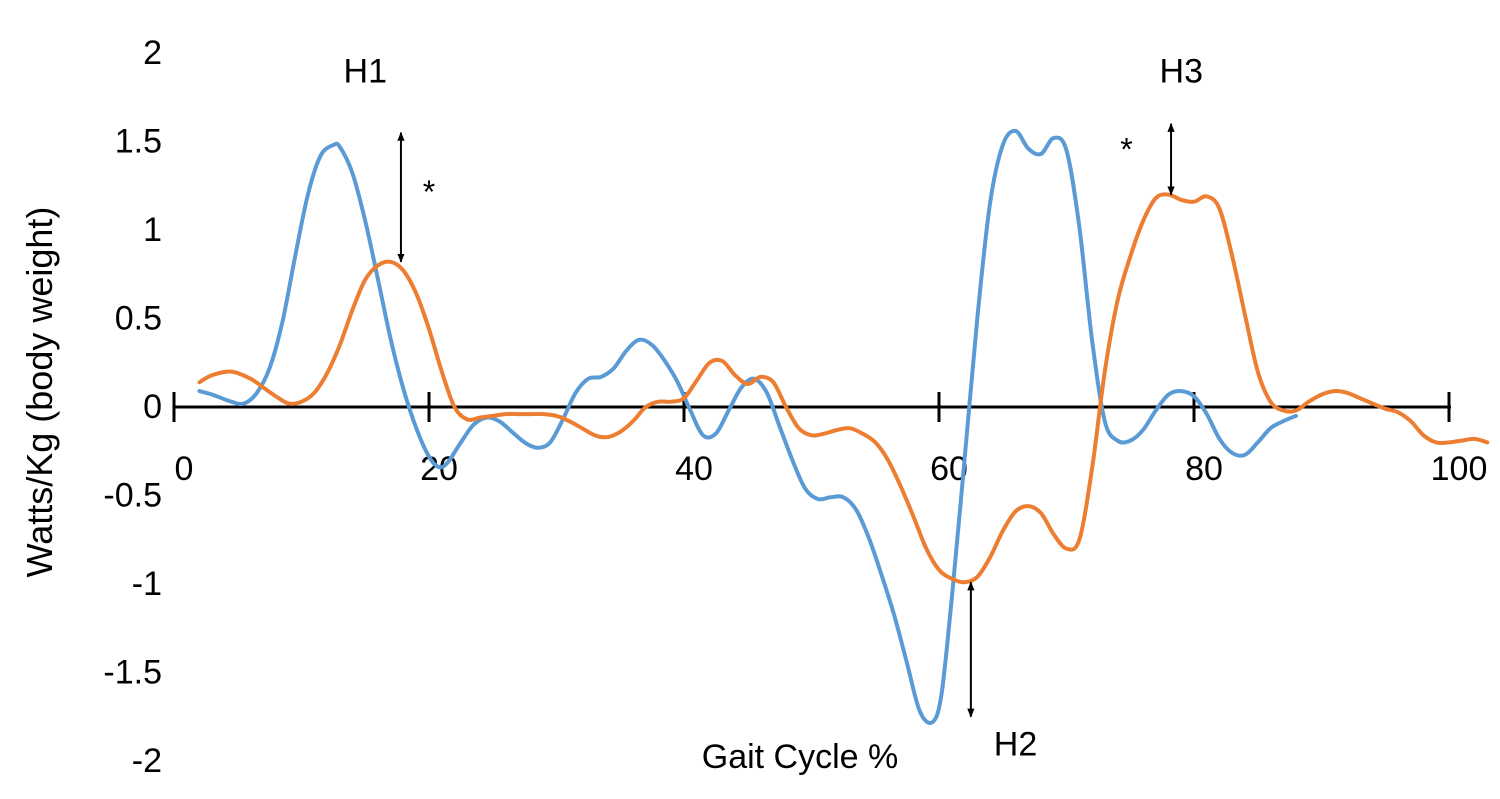  Describe the element at coordinates (138, 142) in the screenshot. I see `y-tick-label: 1.5` at that location.